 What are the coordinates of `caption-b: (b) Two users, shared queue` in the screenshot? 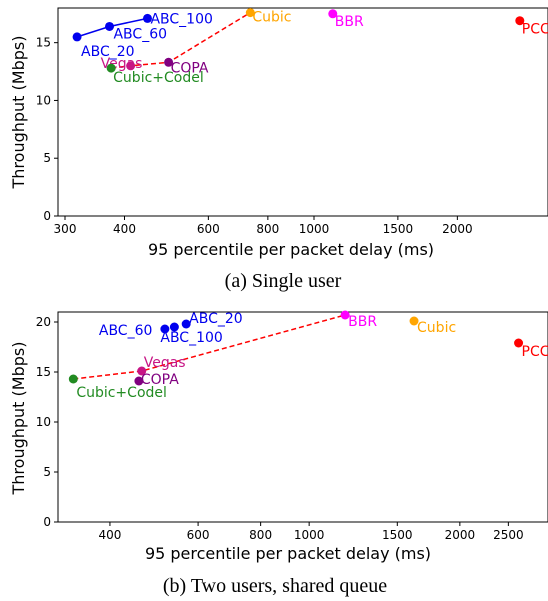 It's located at (275, 586).